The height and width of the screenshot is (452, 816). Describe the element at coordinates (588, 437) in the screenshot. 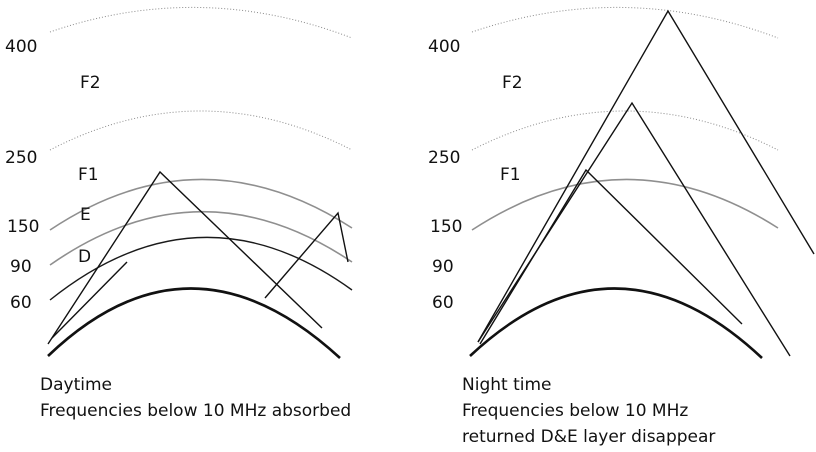

I see `night-caption-text-2: returned D&E layer disappear` at that location.